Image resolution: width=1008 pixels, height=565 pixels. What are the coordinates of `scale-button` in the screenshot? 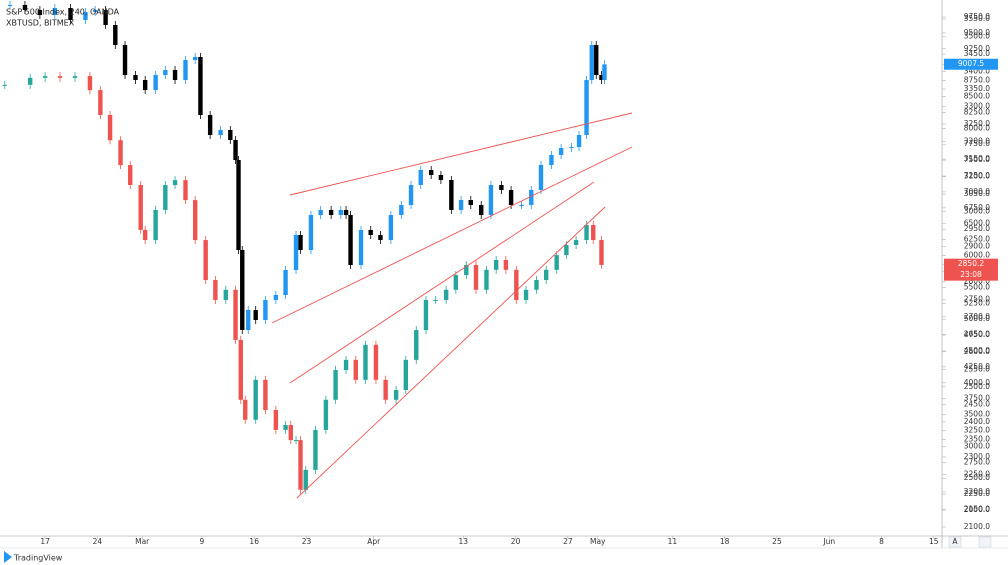 It's located at (955, 542).